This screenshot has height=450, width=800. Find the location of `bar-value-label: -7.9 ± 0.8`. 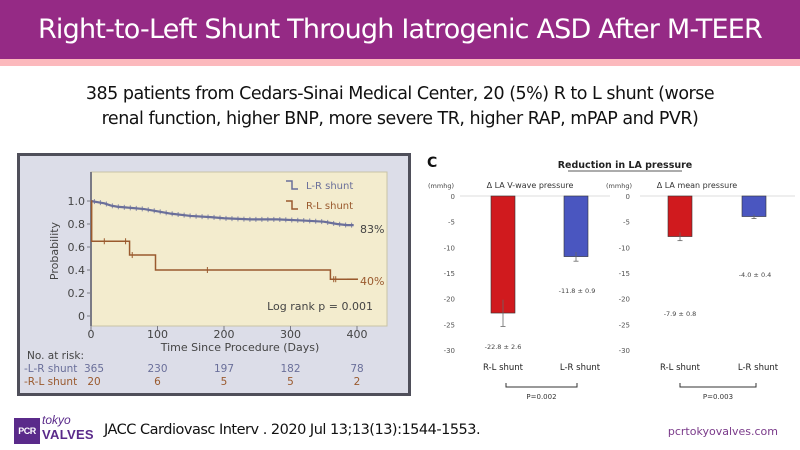

bar-value-label: -7.9 ± 0.8 is located at coordinates (680, 314).